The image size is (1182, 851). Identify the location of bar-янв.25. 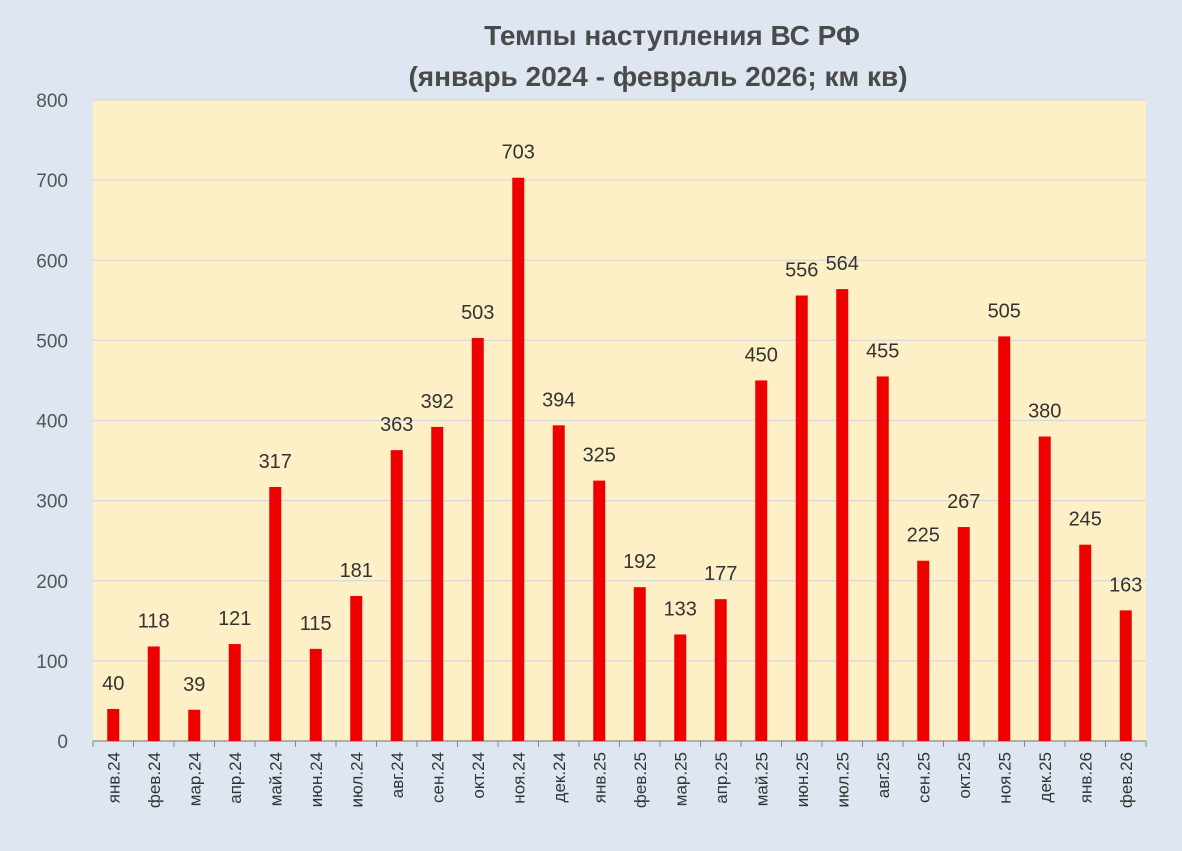
(599, 610).